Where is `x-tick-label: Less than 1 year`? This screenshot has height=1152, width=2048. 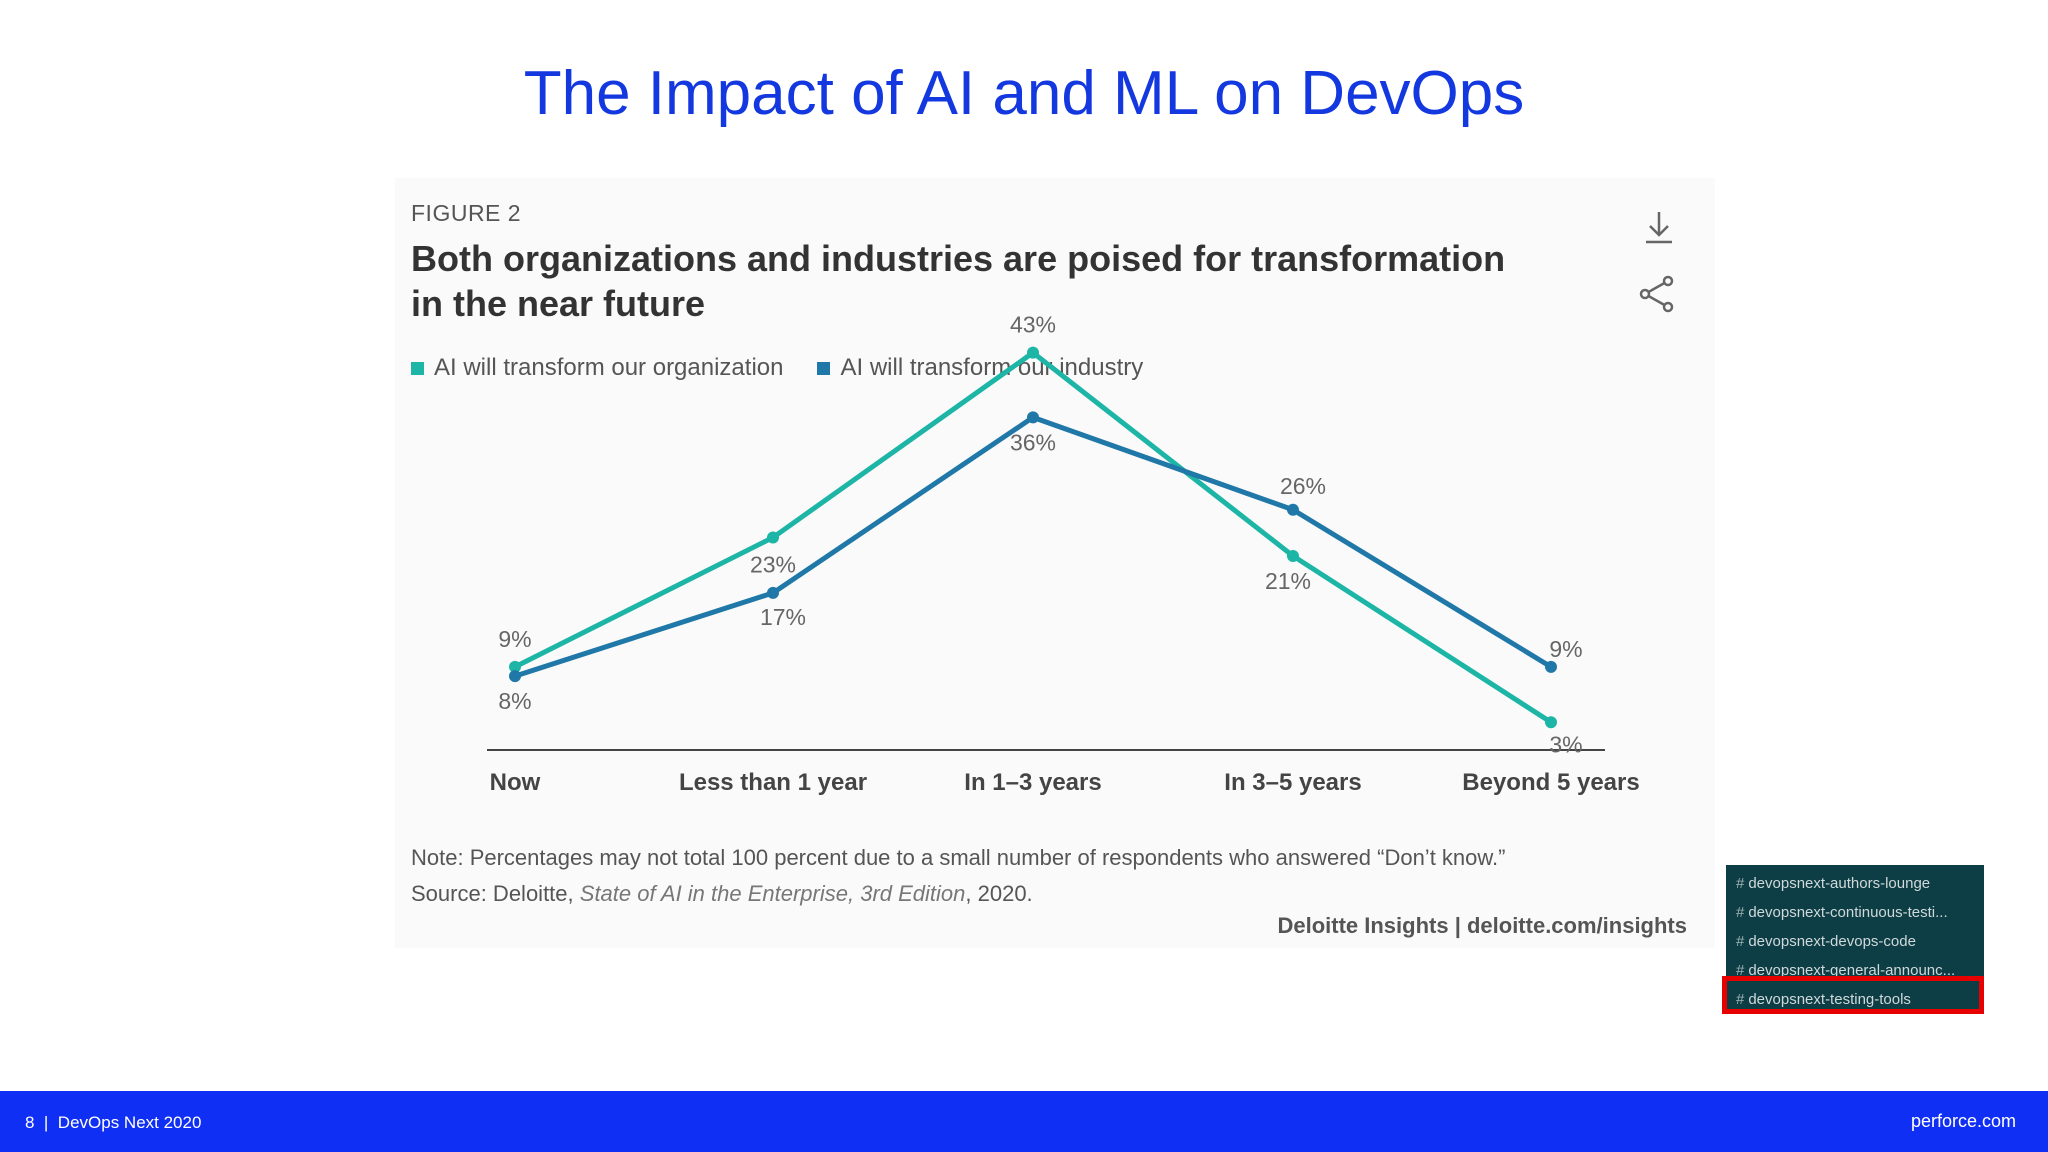 x-tick-label: Less than 1 year is located at coordinates (773, 782).